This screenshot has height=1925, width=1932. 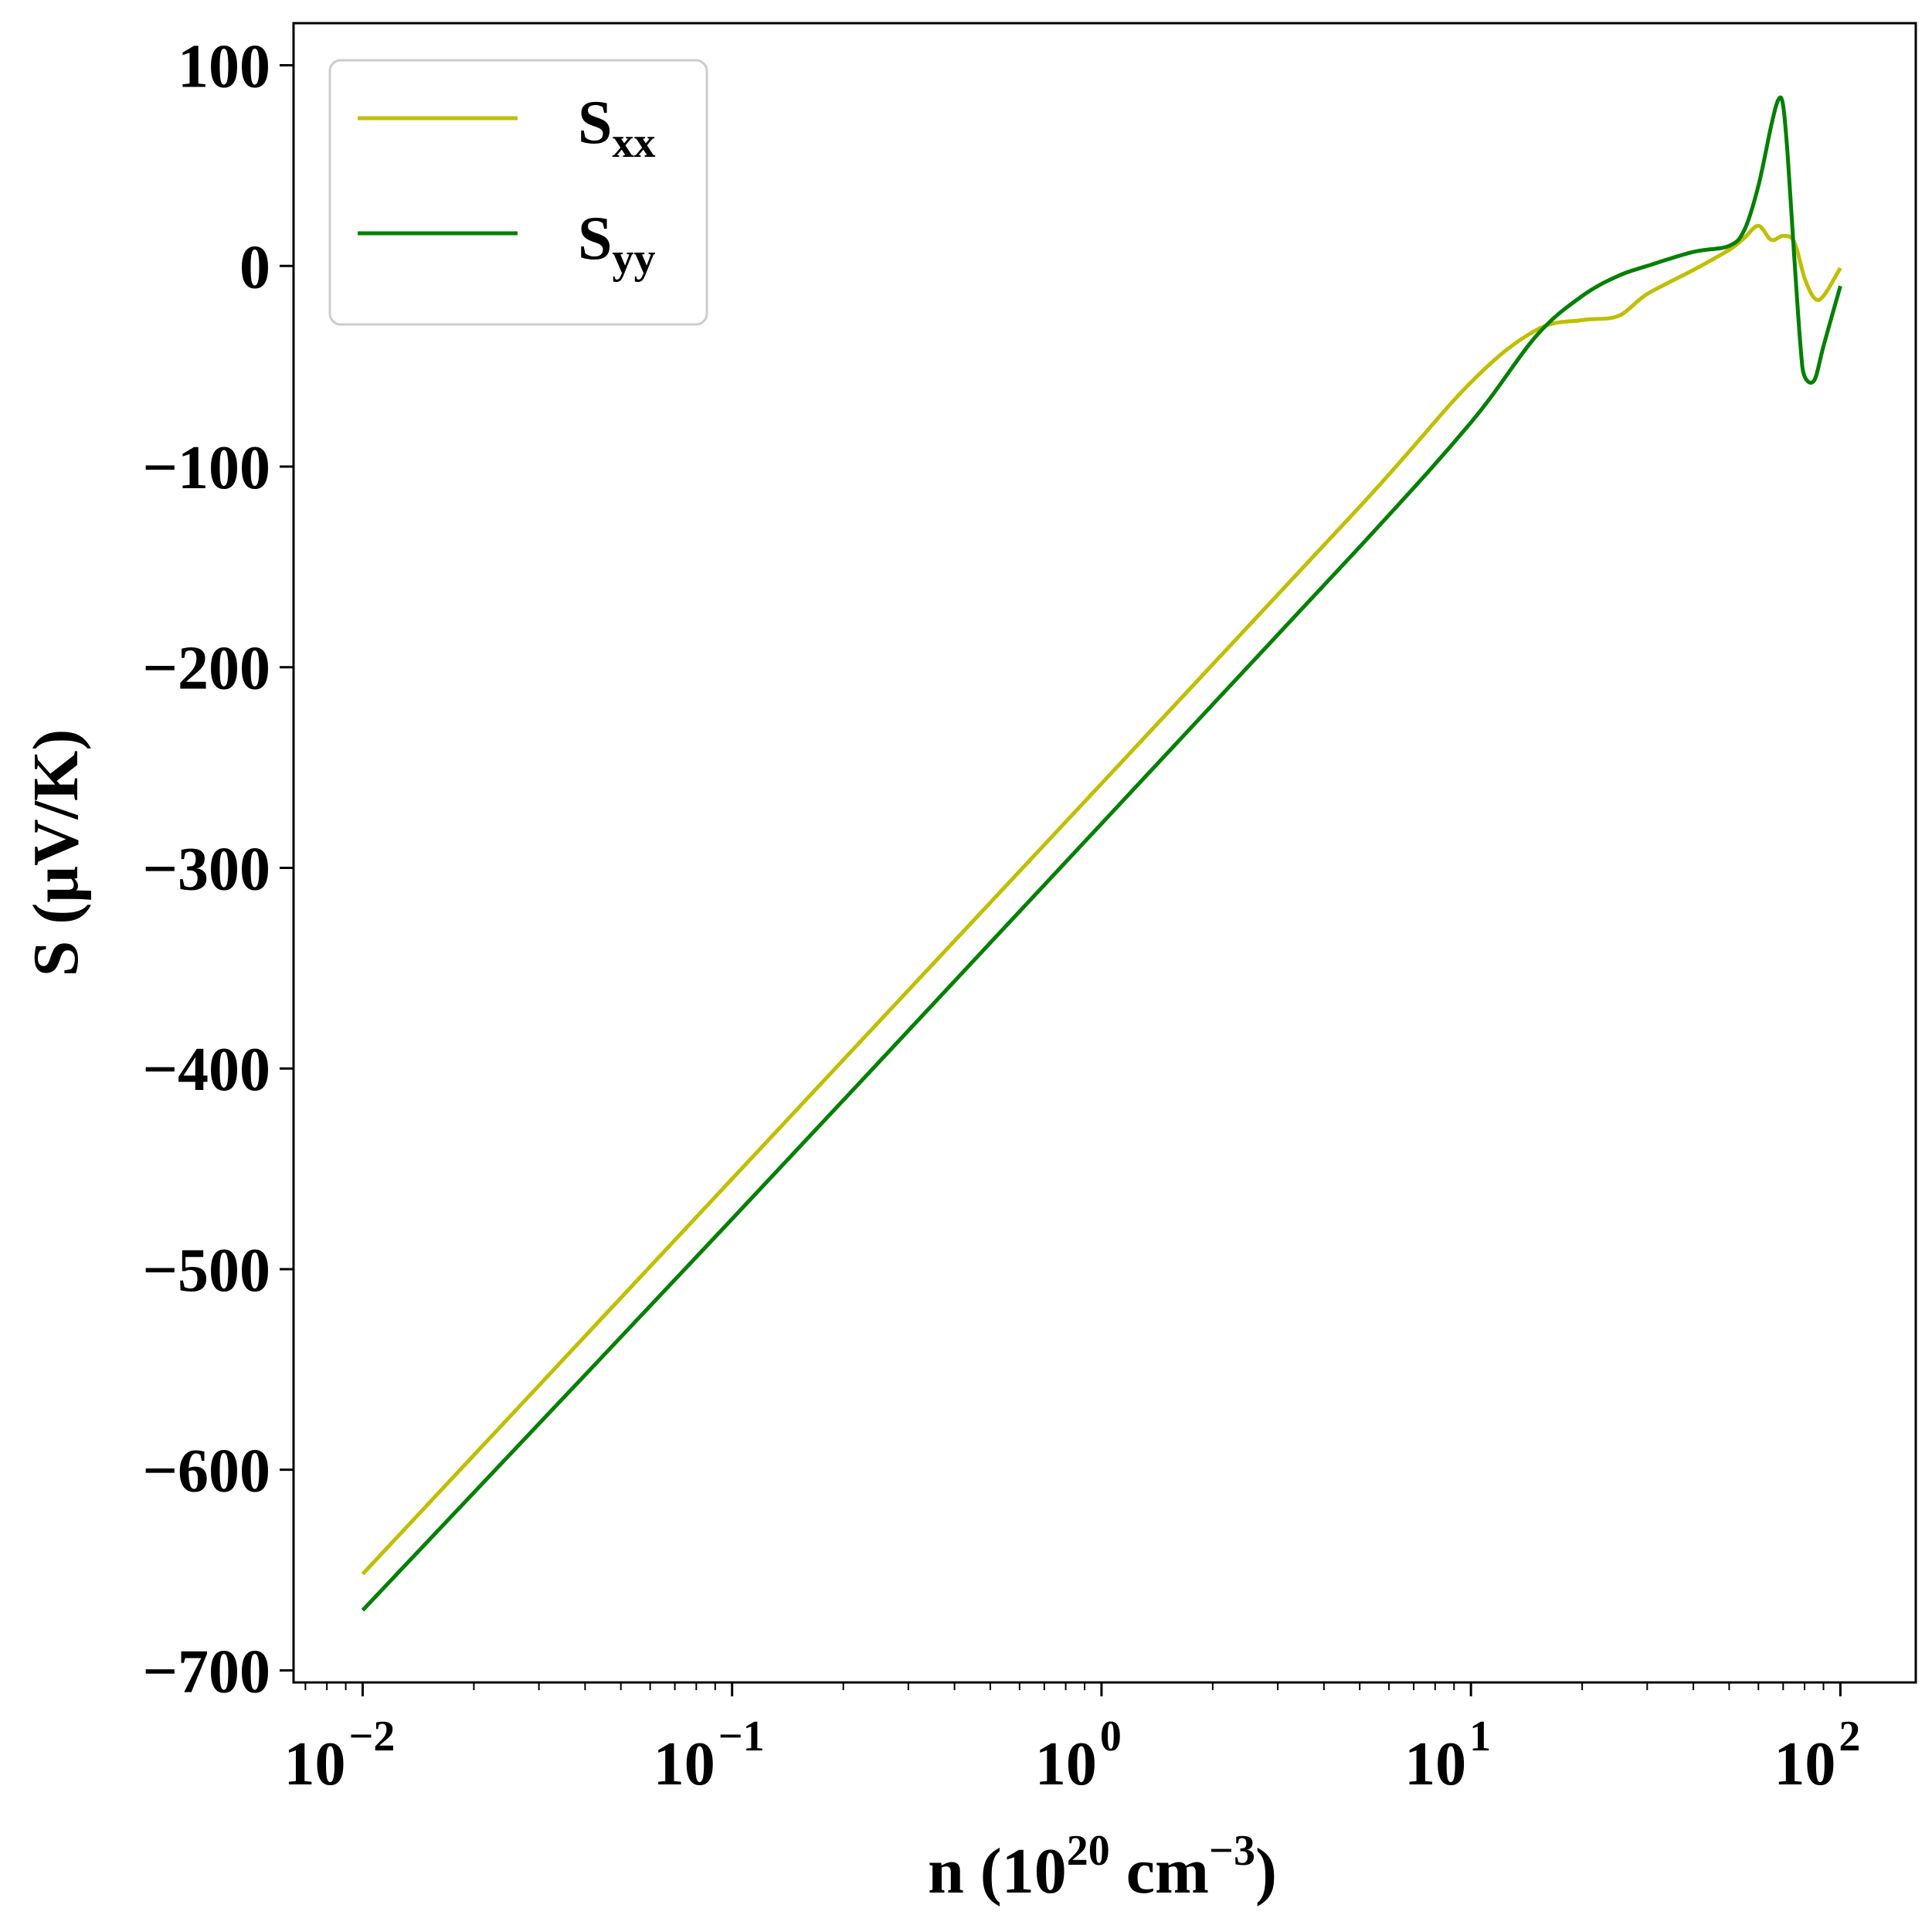 I want to click on y-tick-label: 100, so click(x=224, y=67).